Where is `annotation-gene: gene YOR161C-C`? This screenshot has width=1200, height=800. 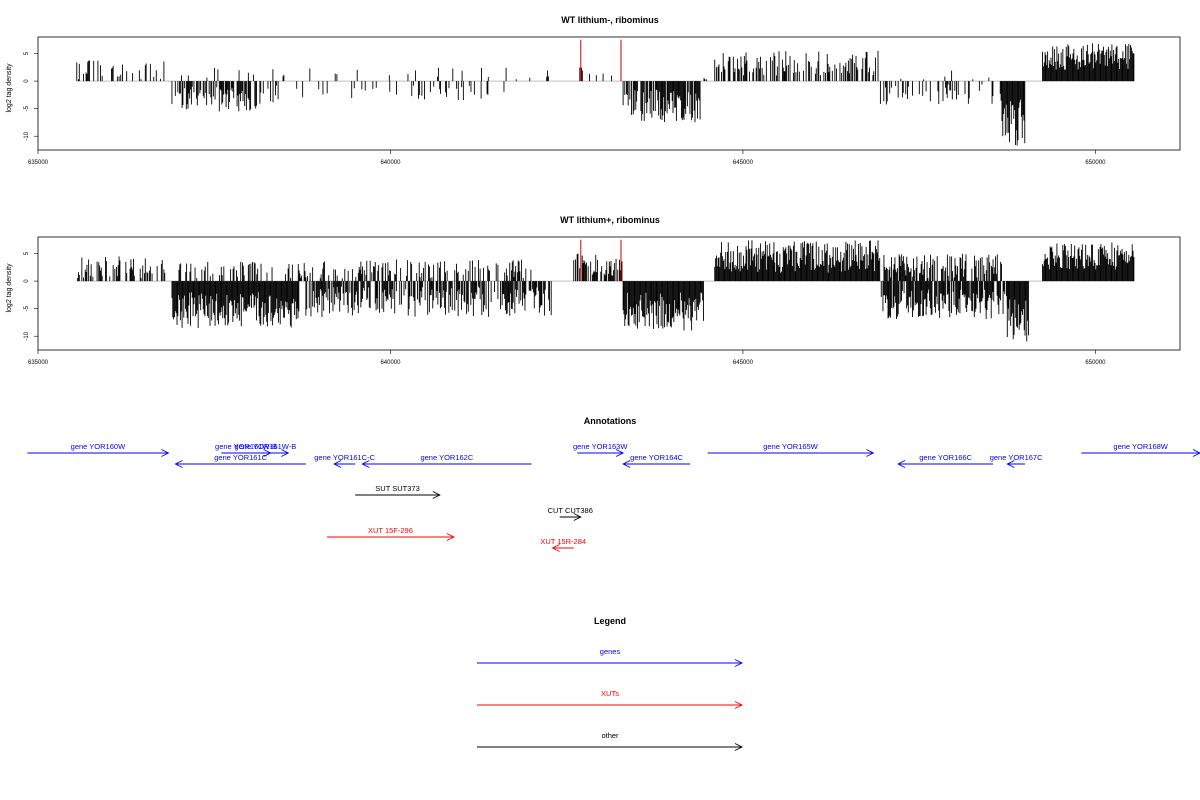
annotation-gene: gene YOR161C-C is located at coordinates (345, 460).